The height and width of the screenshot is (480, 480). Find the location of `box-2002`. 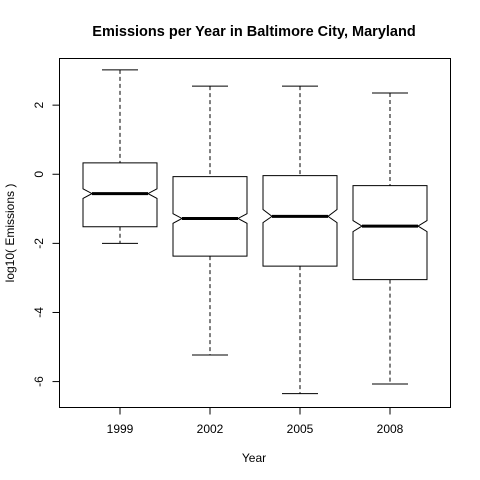

box-2002 is located at coordinates (210, 220).